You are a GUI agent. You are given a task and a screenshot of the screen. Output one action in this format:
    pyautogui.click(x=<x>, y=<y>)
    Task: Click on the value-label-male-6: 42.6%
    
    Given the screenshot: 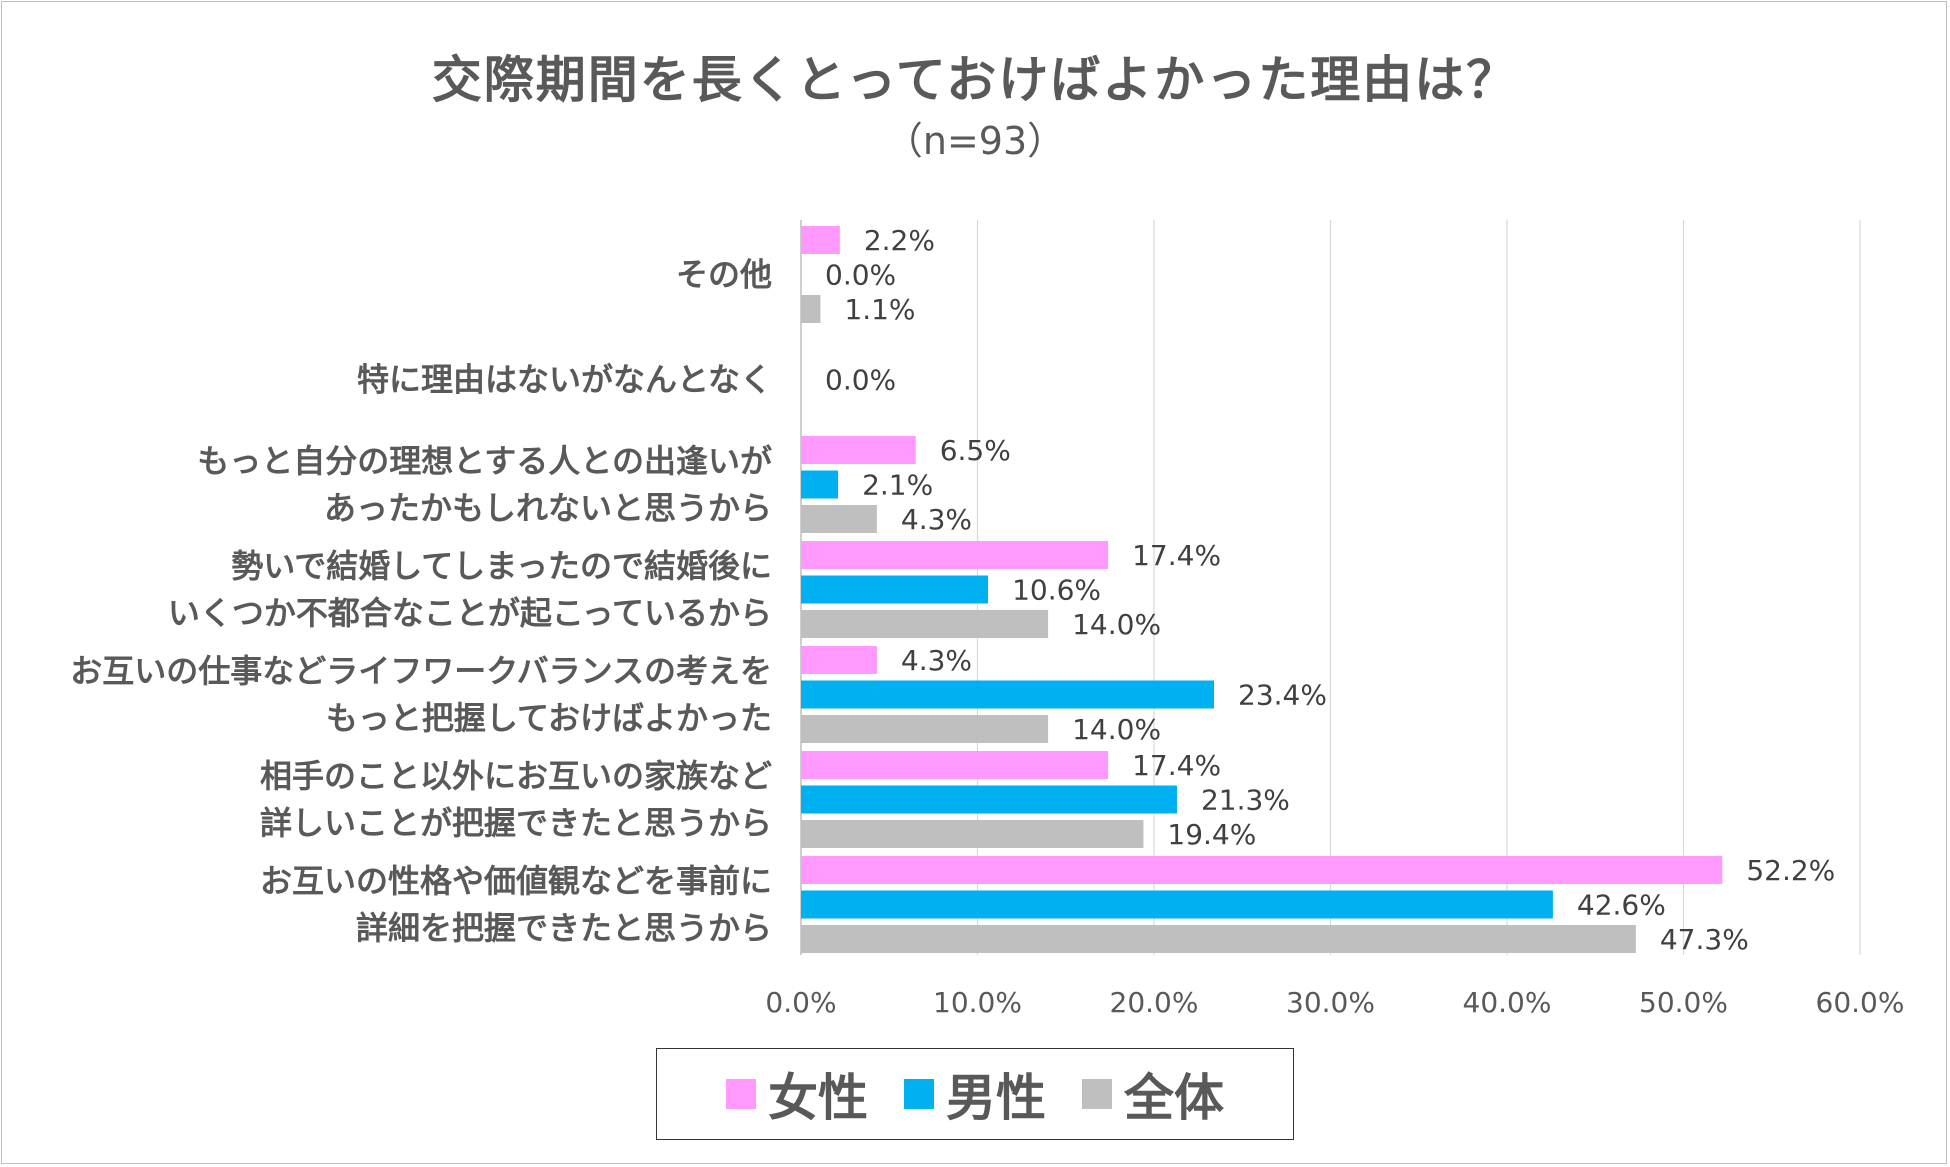 What is the action you would take?
    pyautogui.click(x=1621, y=905)
    